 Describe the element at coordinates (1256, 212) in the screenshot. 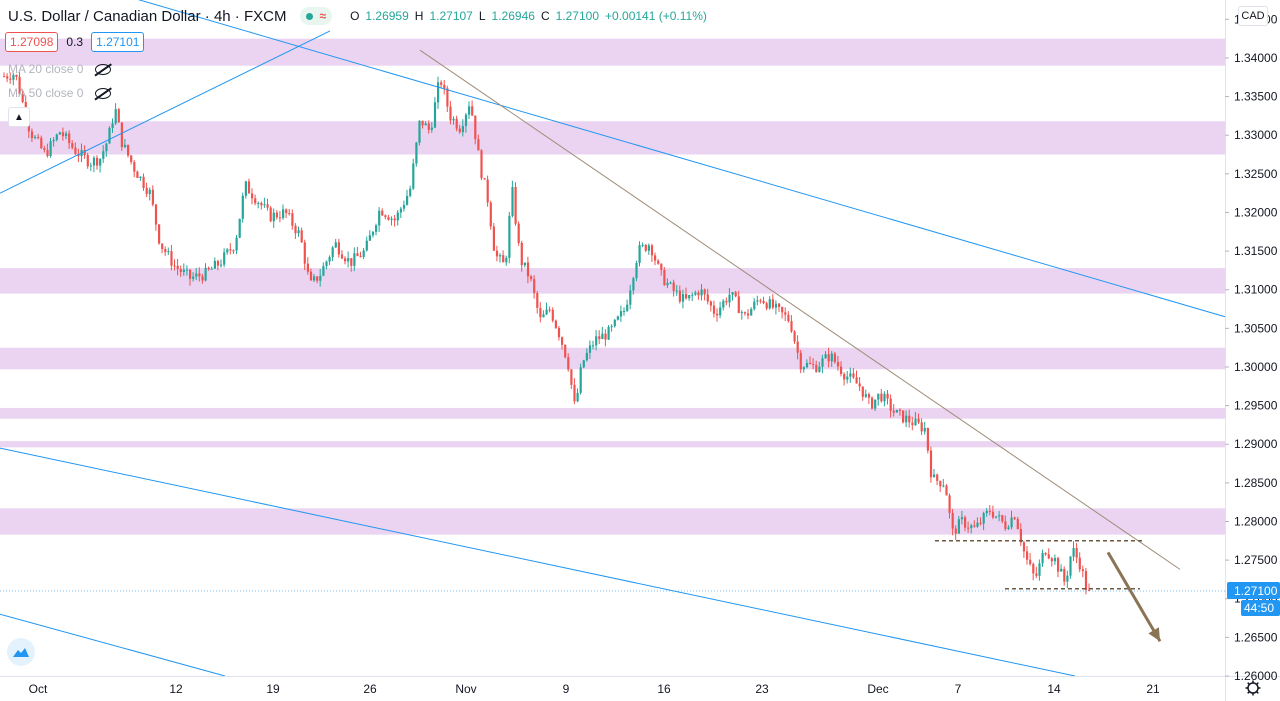

I see `y-tick-label: 1.32000` at that location.